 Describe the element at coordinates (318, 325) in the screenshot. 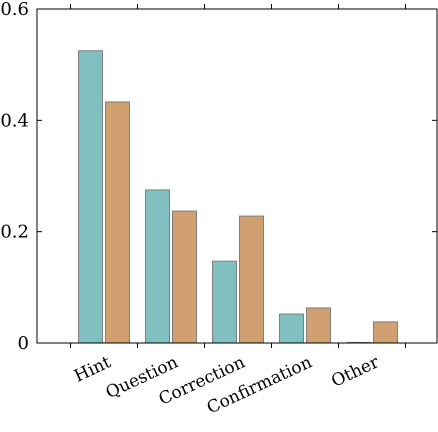

I see `bar-series-2-confirmation` at that location.